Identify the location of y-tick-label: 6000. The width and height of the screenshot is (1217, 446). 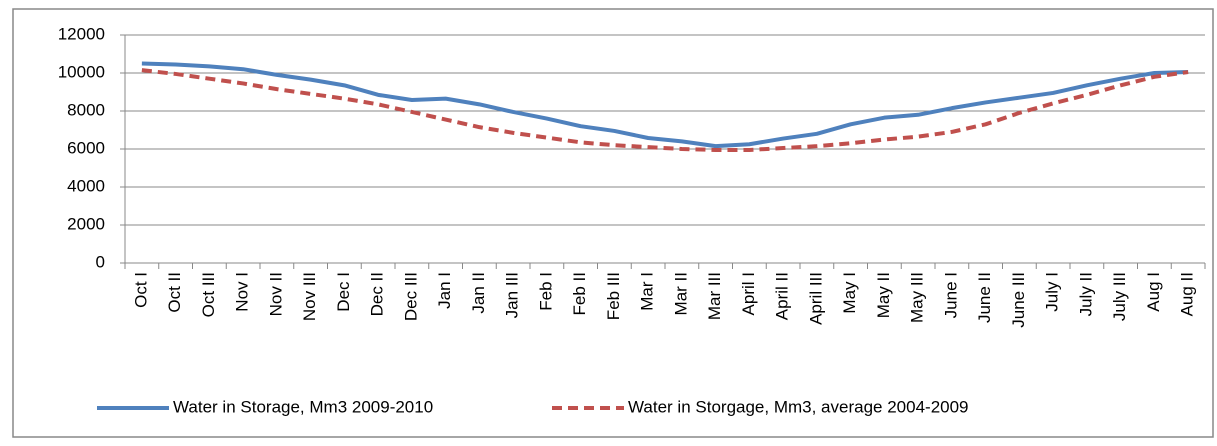
(86, 147).